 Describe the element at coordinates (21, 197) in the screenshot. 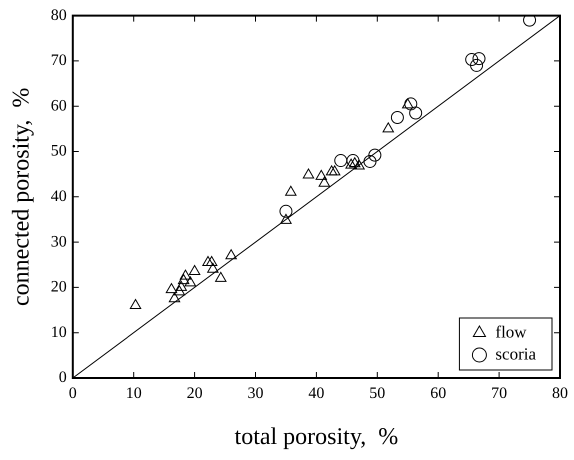

I see `y-axis-title: connected porosity, %` at that location.